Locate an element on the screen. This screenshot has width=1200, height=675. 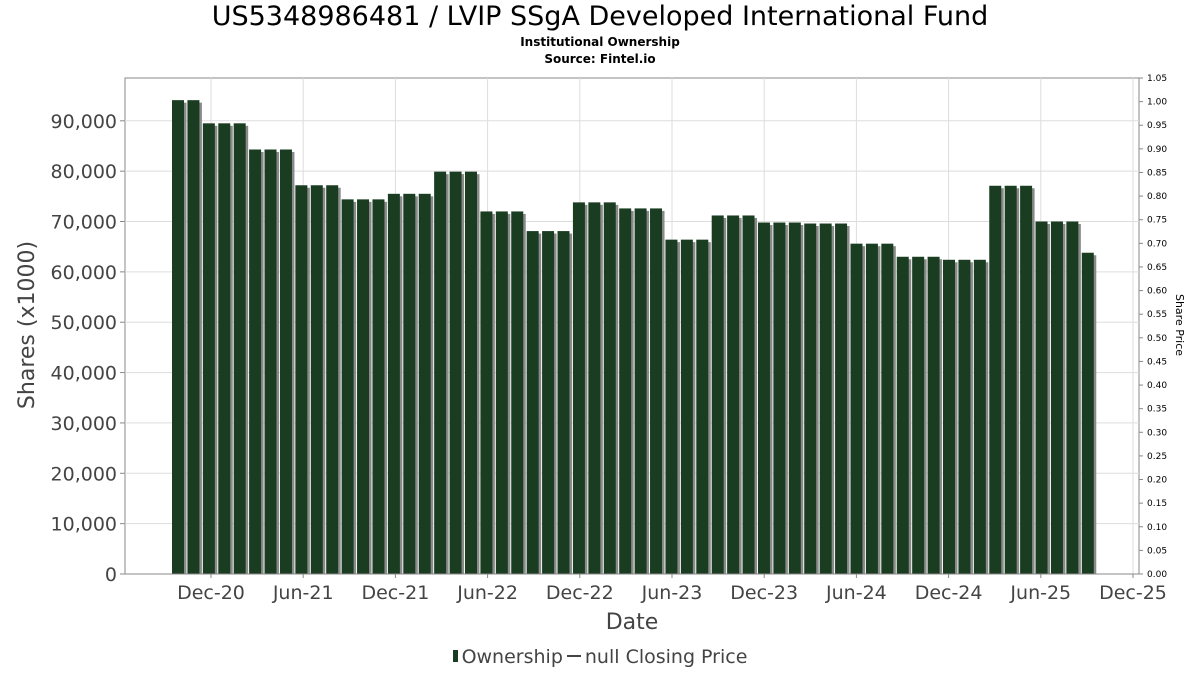
legend: Ownership null Closing Price is located at coordinates (600, 657).